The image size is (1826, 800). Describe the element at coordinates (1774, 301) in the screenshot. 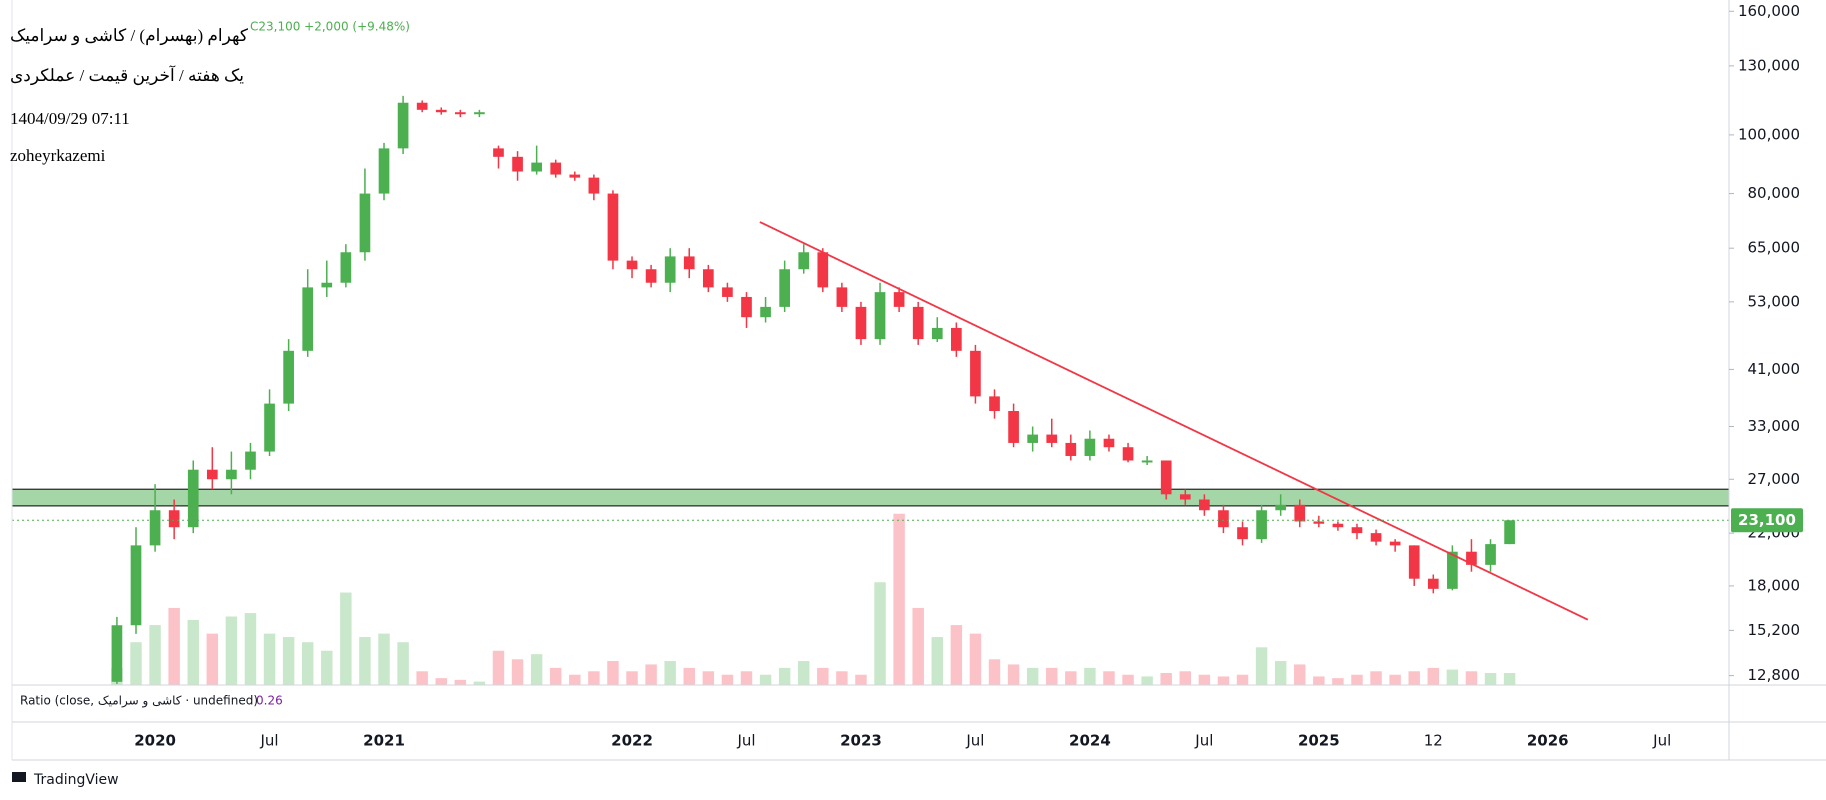

I see `y-tick-label: 53,000` at that location.